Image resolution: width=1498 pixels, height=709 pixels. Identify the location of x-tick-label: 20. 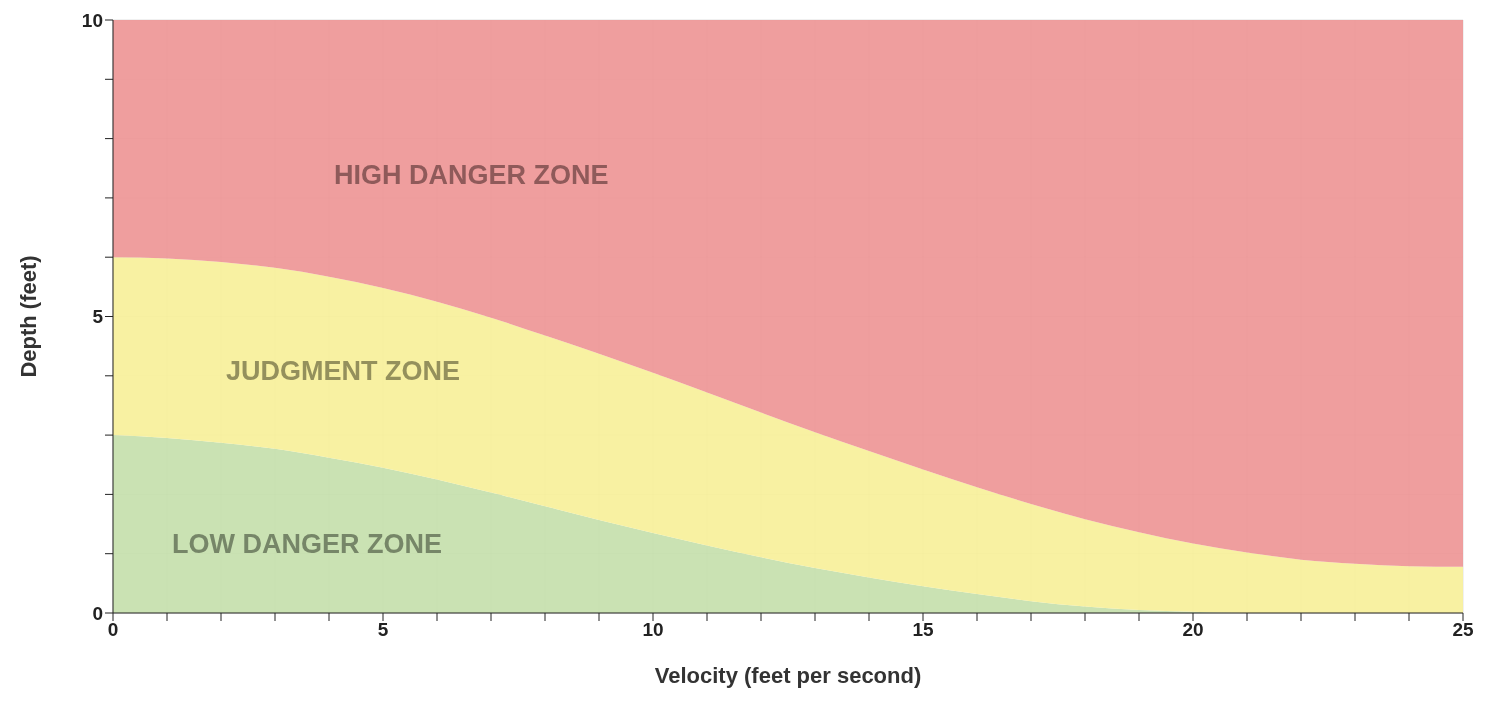
(1193, 630).